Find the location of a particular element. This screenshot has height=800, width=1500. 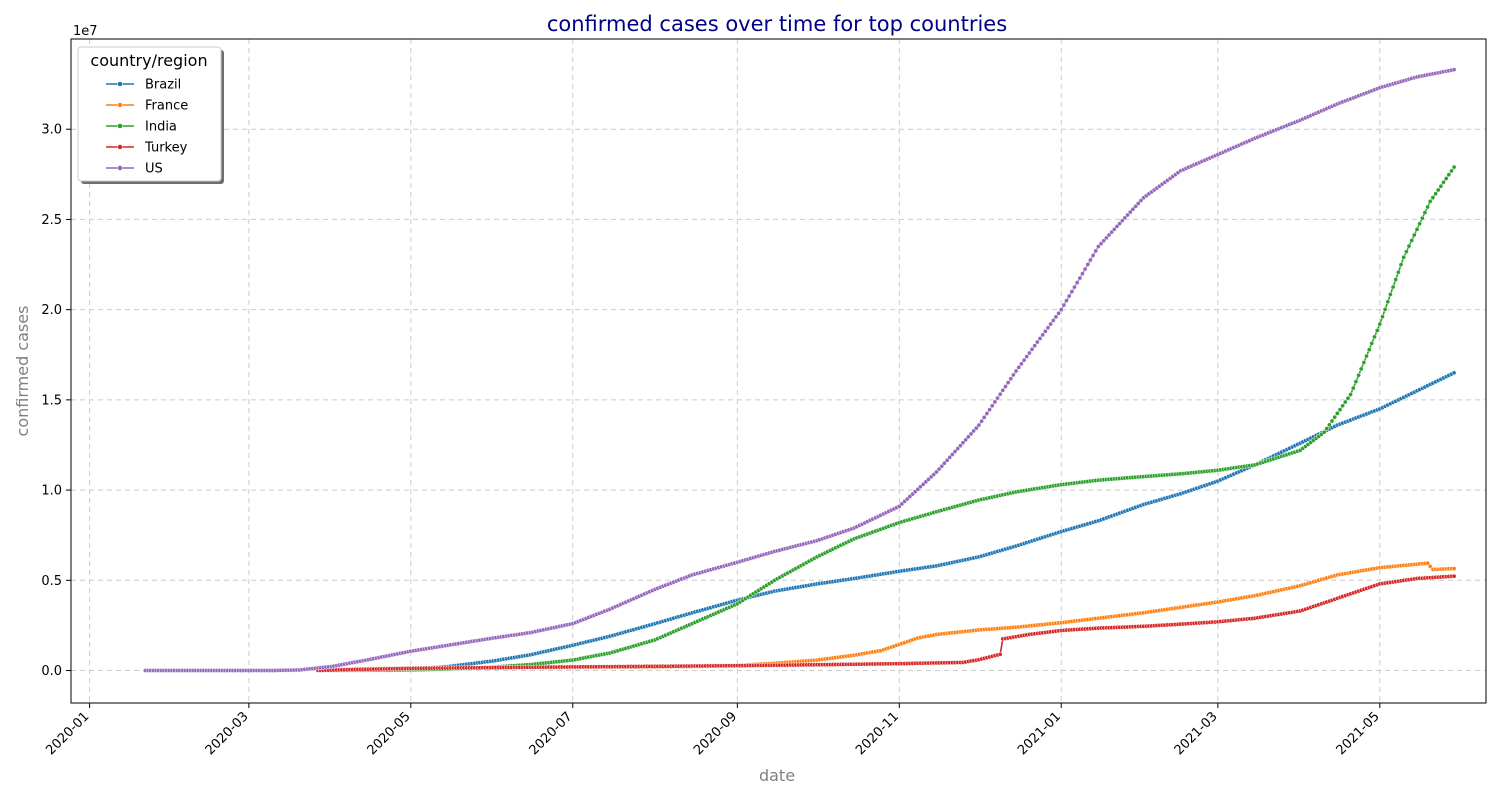

series-turkey is located at coordinates (886, 623).